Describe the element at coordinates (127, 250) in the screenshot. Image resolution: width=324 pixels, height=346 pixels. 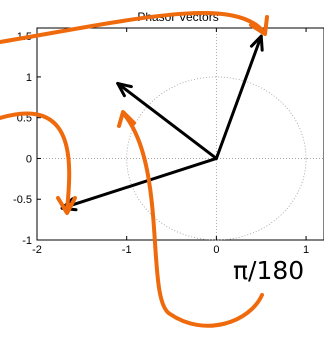
I see `x-tick-label: -1` at that location.